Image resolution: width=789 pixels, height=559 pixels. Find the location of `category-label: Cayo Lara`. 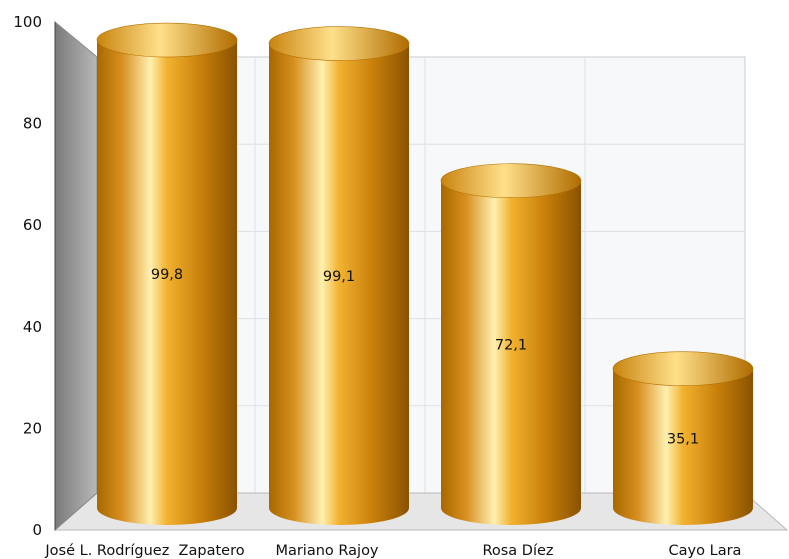

category-label: Cayo Lara is located at coordinates (705, 551).